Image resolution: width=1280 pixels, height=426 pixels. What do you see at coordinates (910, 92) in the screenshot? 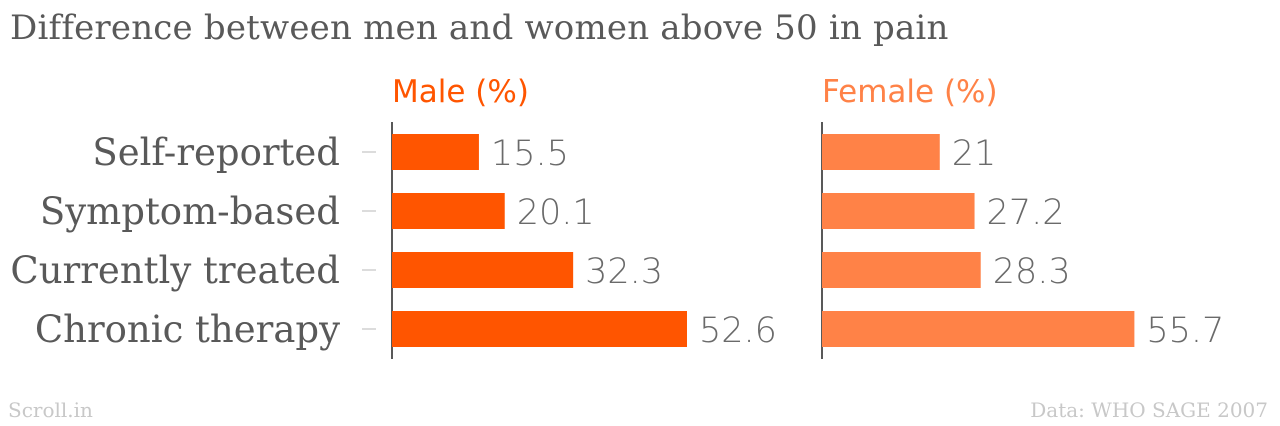
I see `female-panel-header: Female (%)` at bounding box center [910, 92].